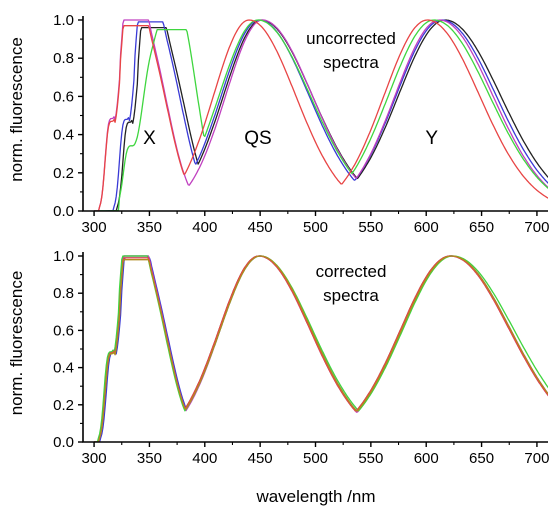 The image size is (559, 510). Describe the element at coordinates (431, 138) in the screenshot. I see `band-label-y: Y` at that location.